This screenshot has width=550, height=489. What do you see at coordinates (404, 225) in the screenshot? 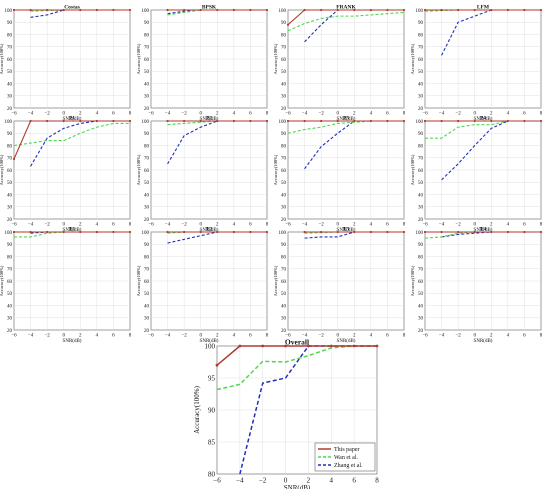
I see `x-tick-label: 8` at bounding box center [404, 225].